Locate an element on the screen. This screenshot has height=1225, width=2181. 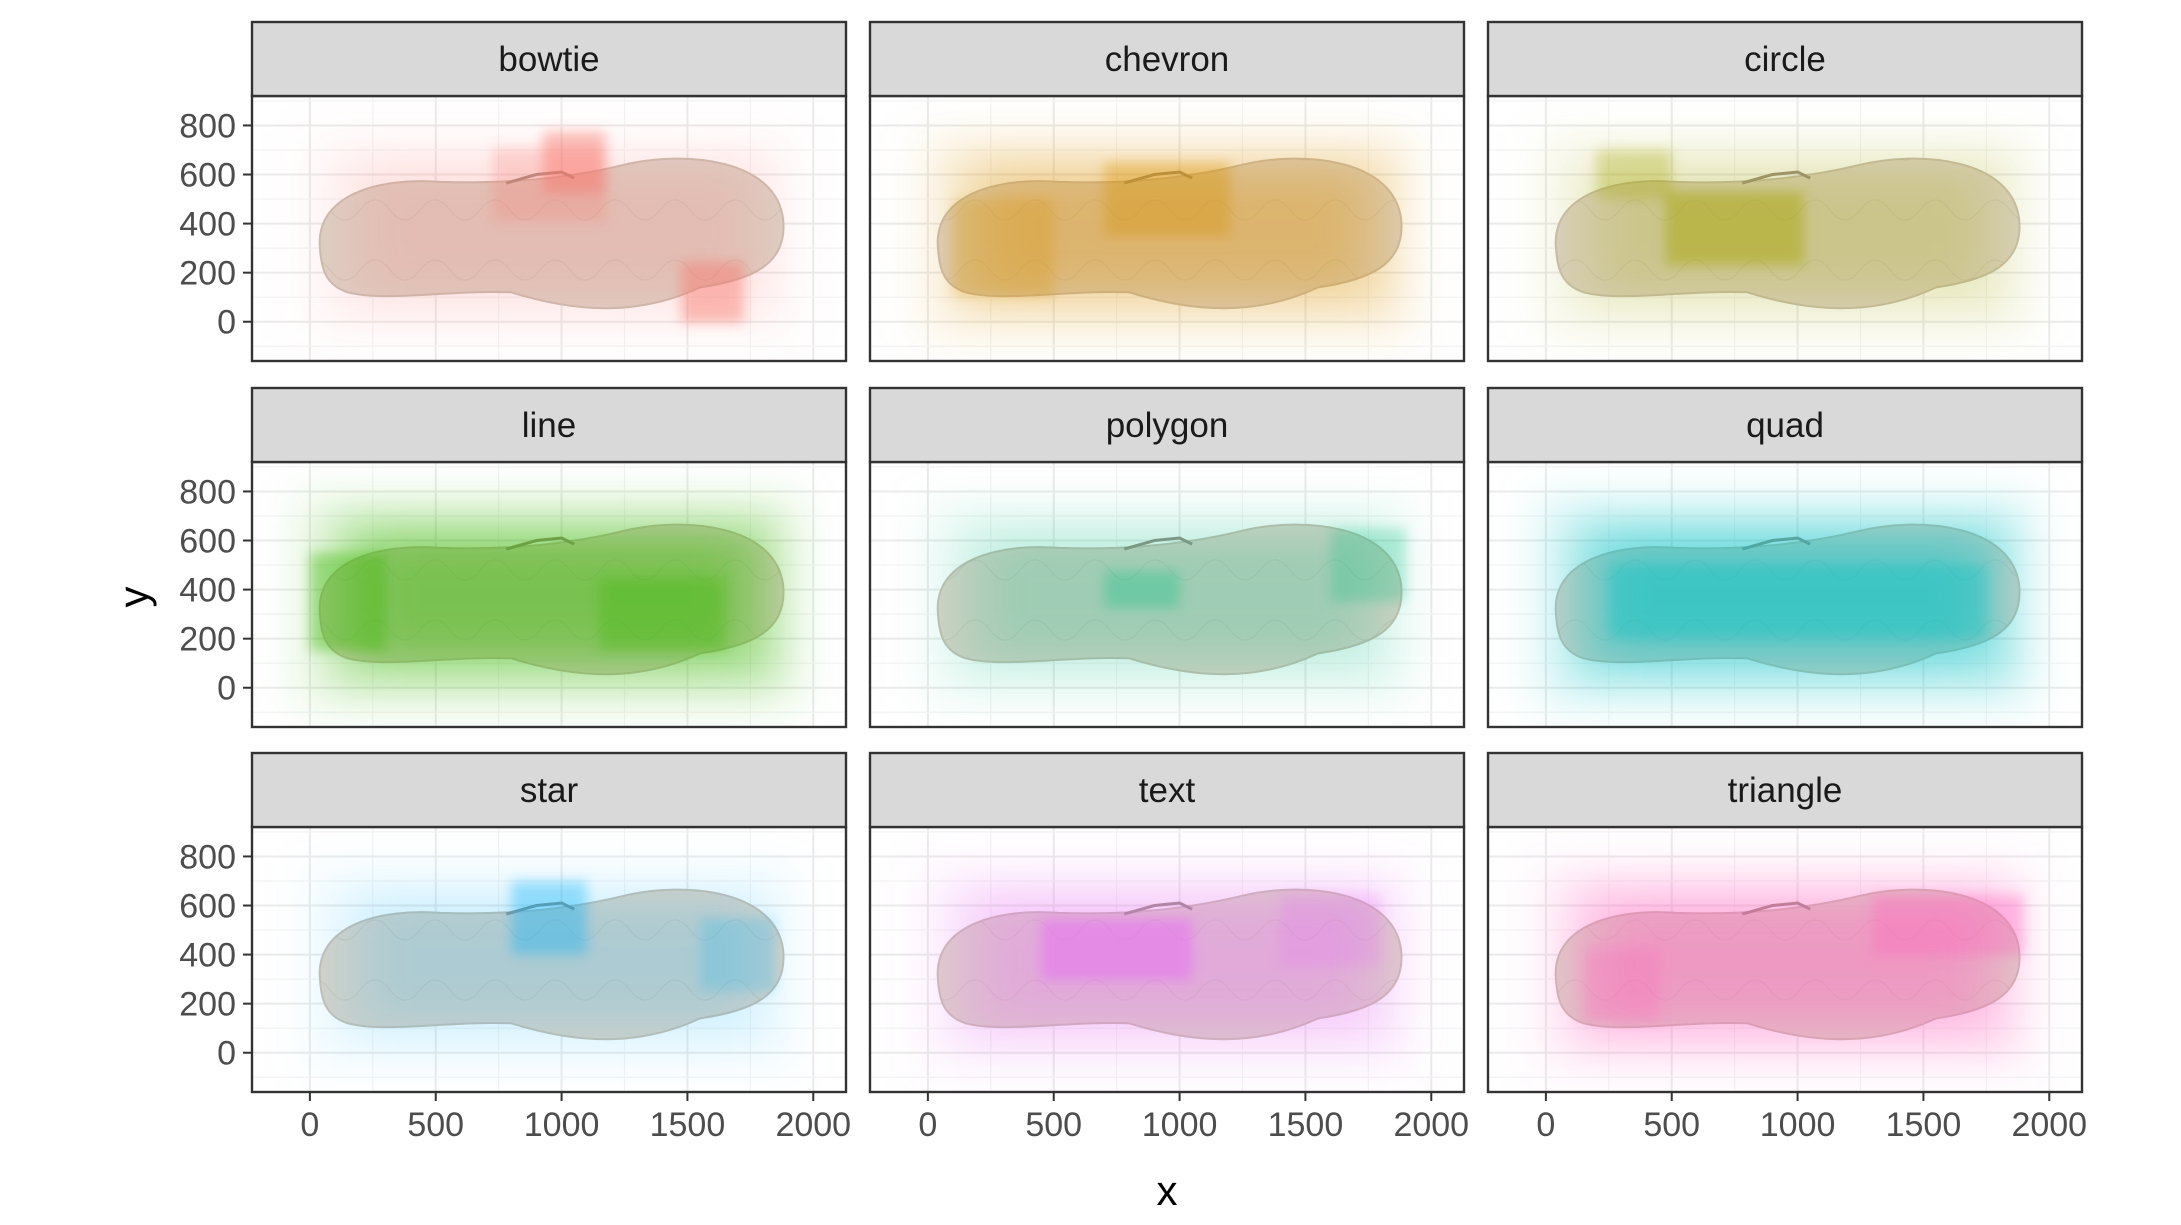
facet-panel-bowtie: bowtie is located at coordinates (549, 191).